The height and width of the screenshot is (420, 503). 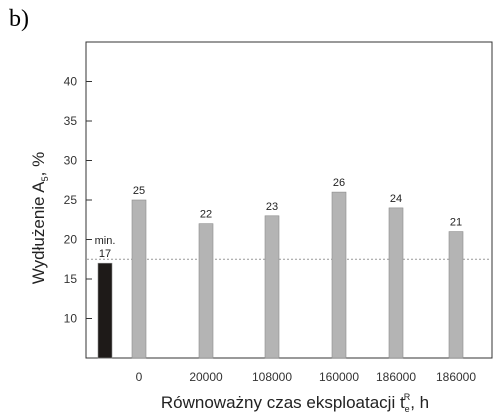 I want to click on y-axis-ticks: 10 15 20 25 30 35 40, so click(x=78, y=200).